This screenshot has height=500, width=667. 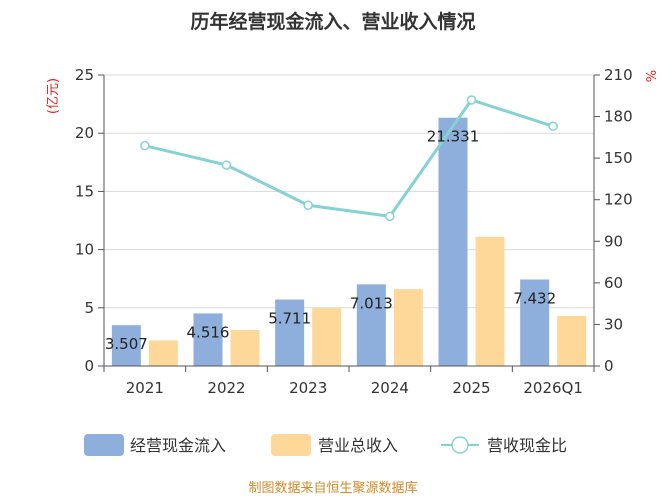 I want to click on right-tick-label: 90, so click(x=613, y=241).